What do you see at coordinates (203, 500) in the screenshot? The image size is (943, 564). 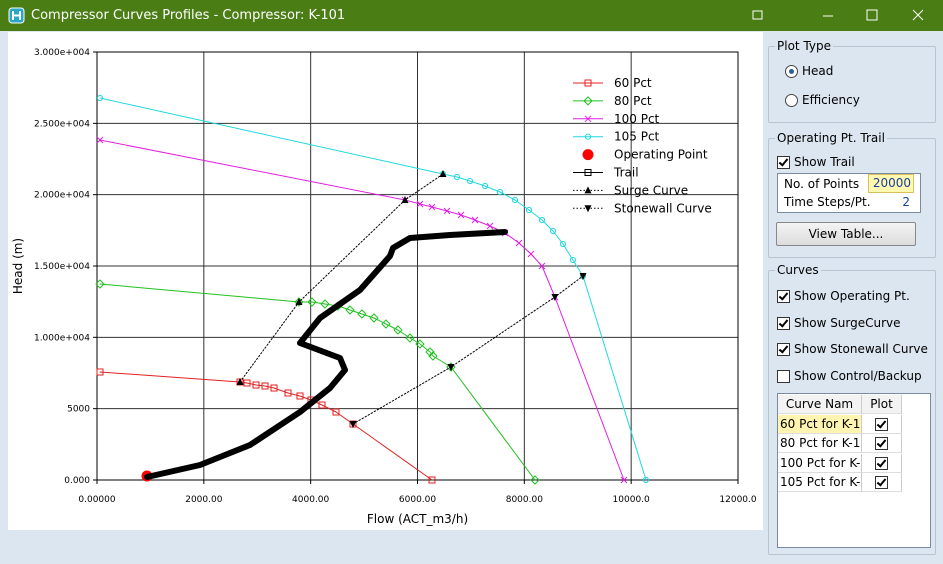 I see `x-tick-label: 2000.00` at bounding box center [203, 500].